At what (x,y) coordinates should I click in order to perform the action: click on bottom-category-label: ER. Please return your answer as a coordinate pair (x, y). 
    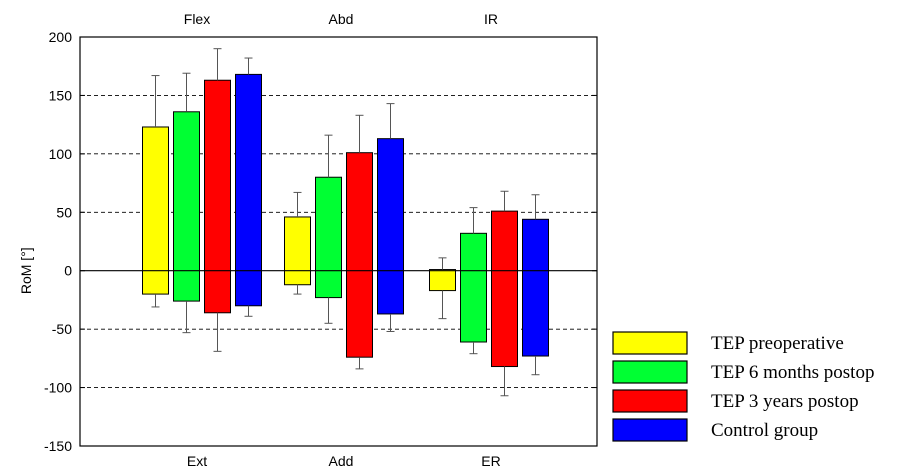
    Looking at the image, I should click on (490, 461).